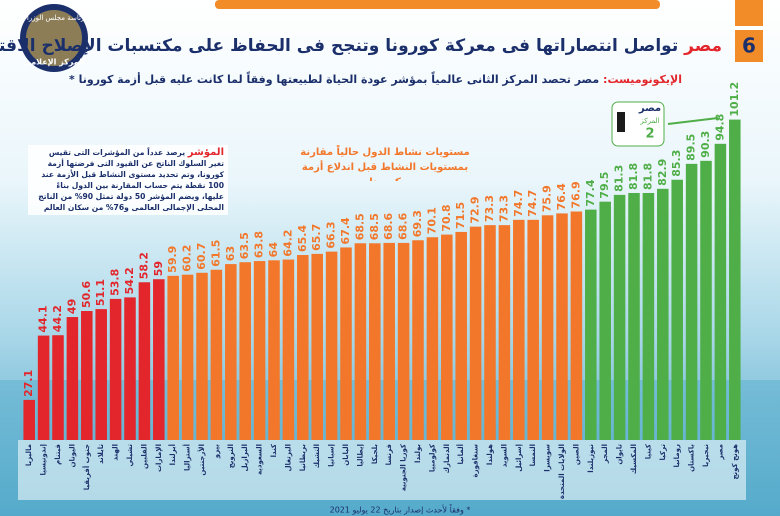  What do you see at coordinates (648, 451) in the screenshot?
I see `x-tick-label: كينيا` at bounding box center [648, 451].